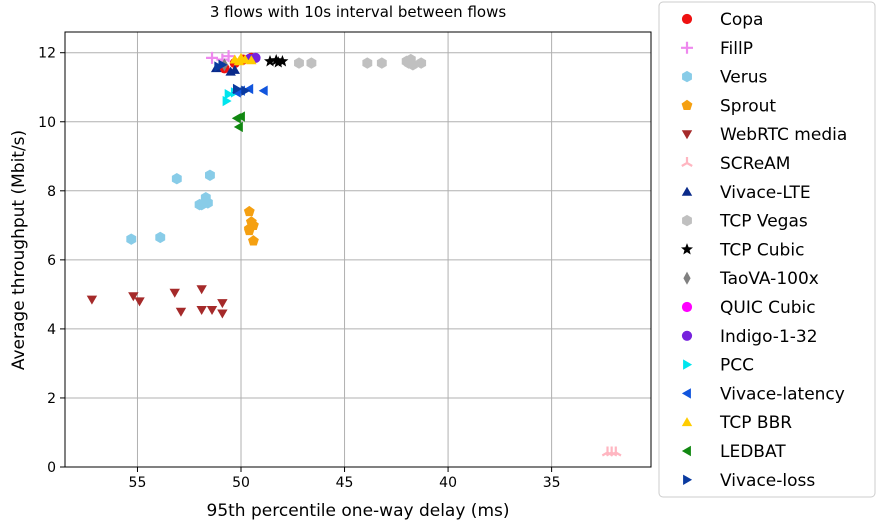  I want to click on legend-item-quic-cubic: QUIC Cubic, so click(748, 308).